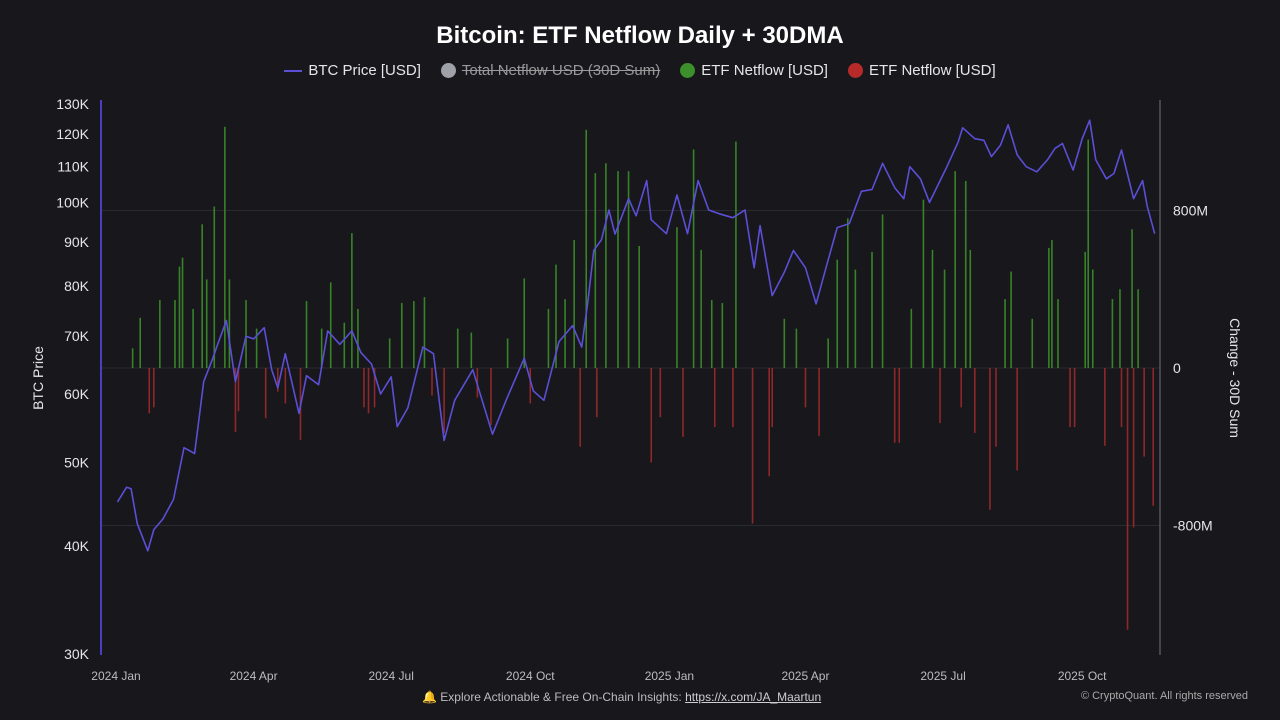 The width and height of the screenshot is (1280, 720). What do you see at coordinates (429, 697) in the screenshot?
I see `bell-icon: 🔔` at bounding box center [429, 697].